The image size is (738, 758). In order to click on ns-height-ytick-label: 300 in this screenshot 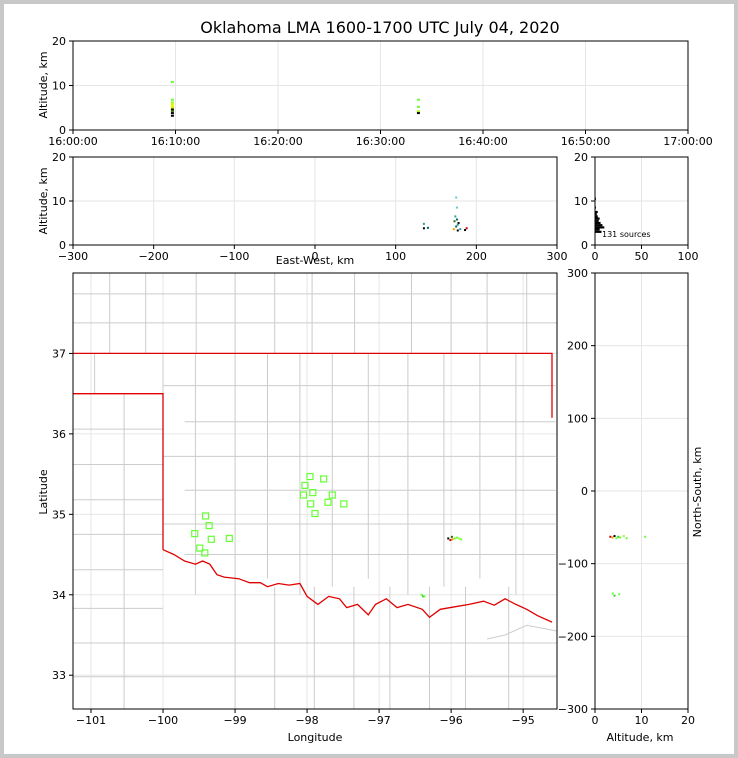, I will do `click(577, 273)`.